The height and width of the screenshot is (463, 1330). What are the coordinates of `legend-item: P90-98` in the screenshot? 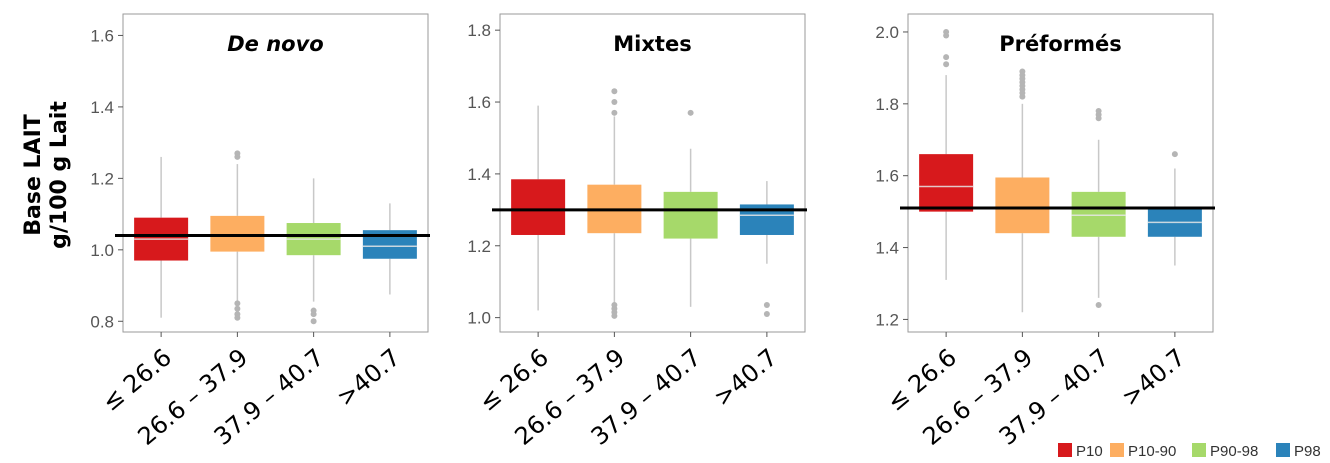 It's located at (1225, 451).